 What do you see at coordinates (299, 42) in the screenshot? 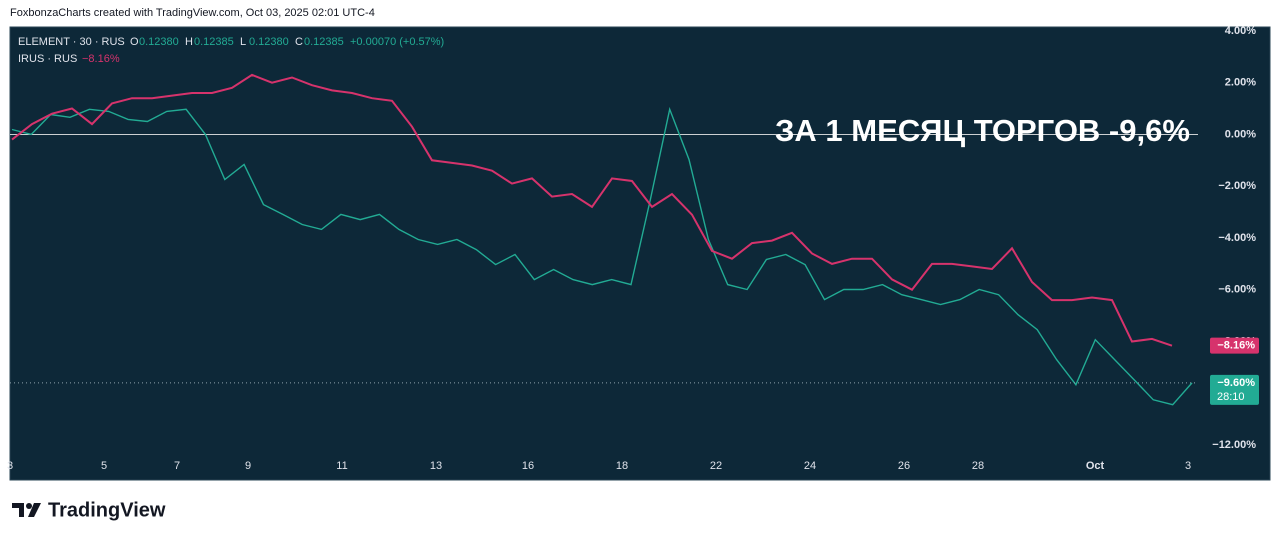
I see `legend-key: C` at bounding box center [299, 42].